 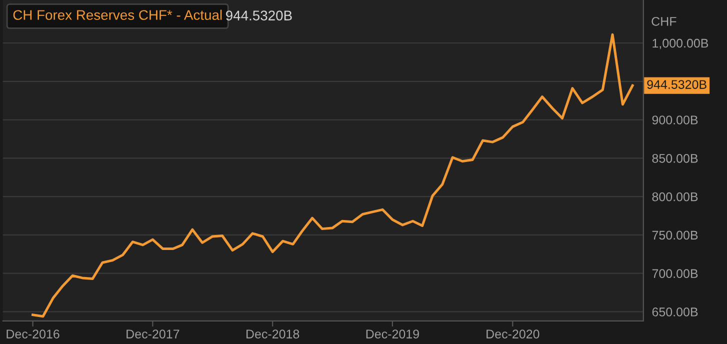 I want to click on y-axis-title: CHF, so click(x=664, y=21).